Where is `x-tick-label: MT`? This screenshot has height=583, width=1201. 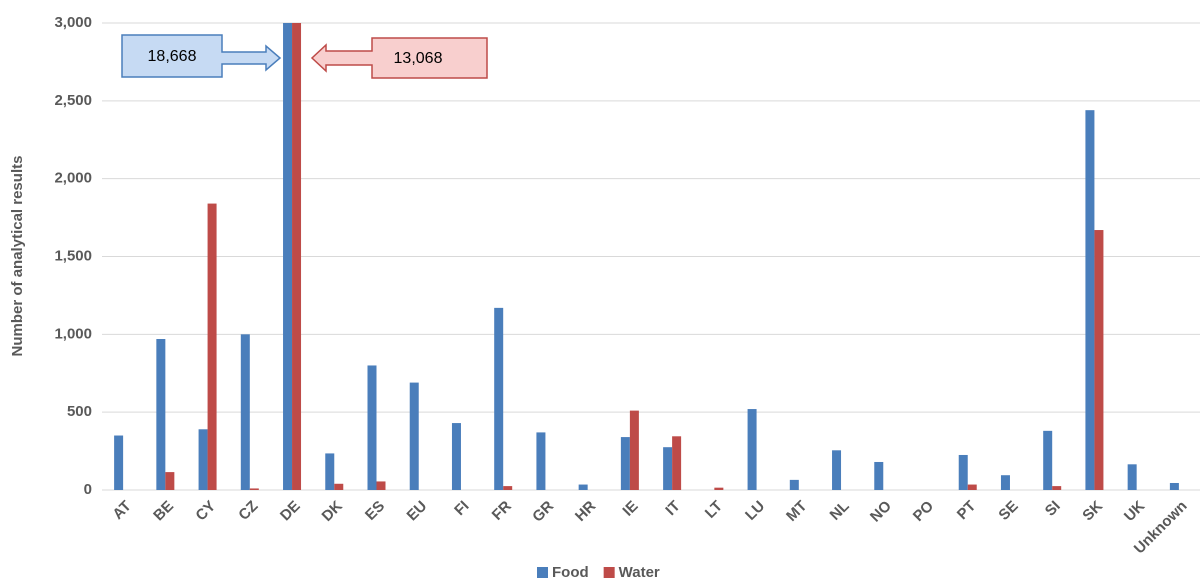 x-tick-label: MT is located at coordinates (796, 511).